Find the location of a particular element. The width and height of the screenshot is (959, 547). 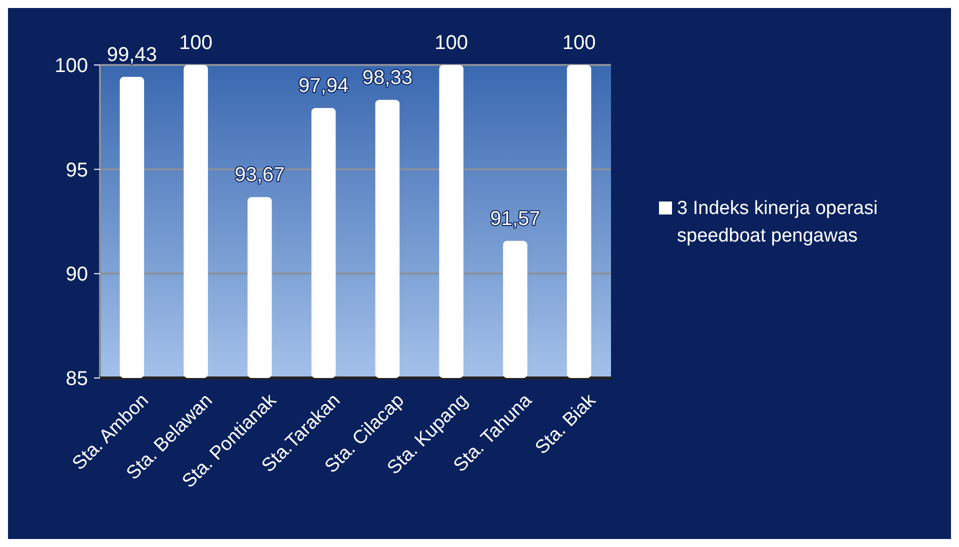

y-tick-label: 100 is located at coordinates (71, 66).